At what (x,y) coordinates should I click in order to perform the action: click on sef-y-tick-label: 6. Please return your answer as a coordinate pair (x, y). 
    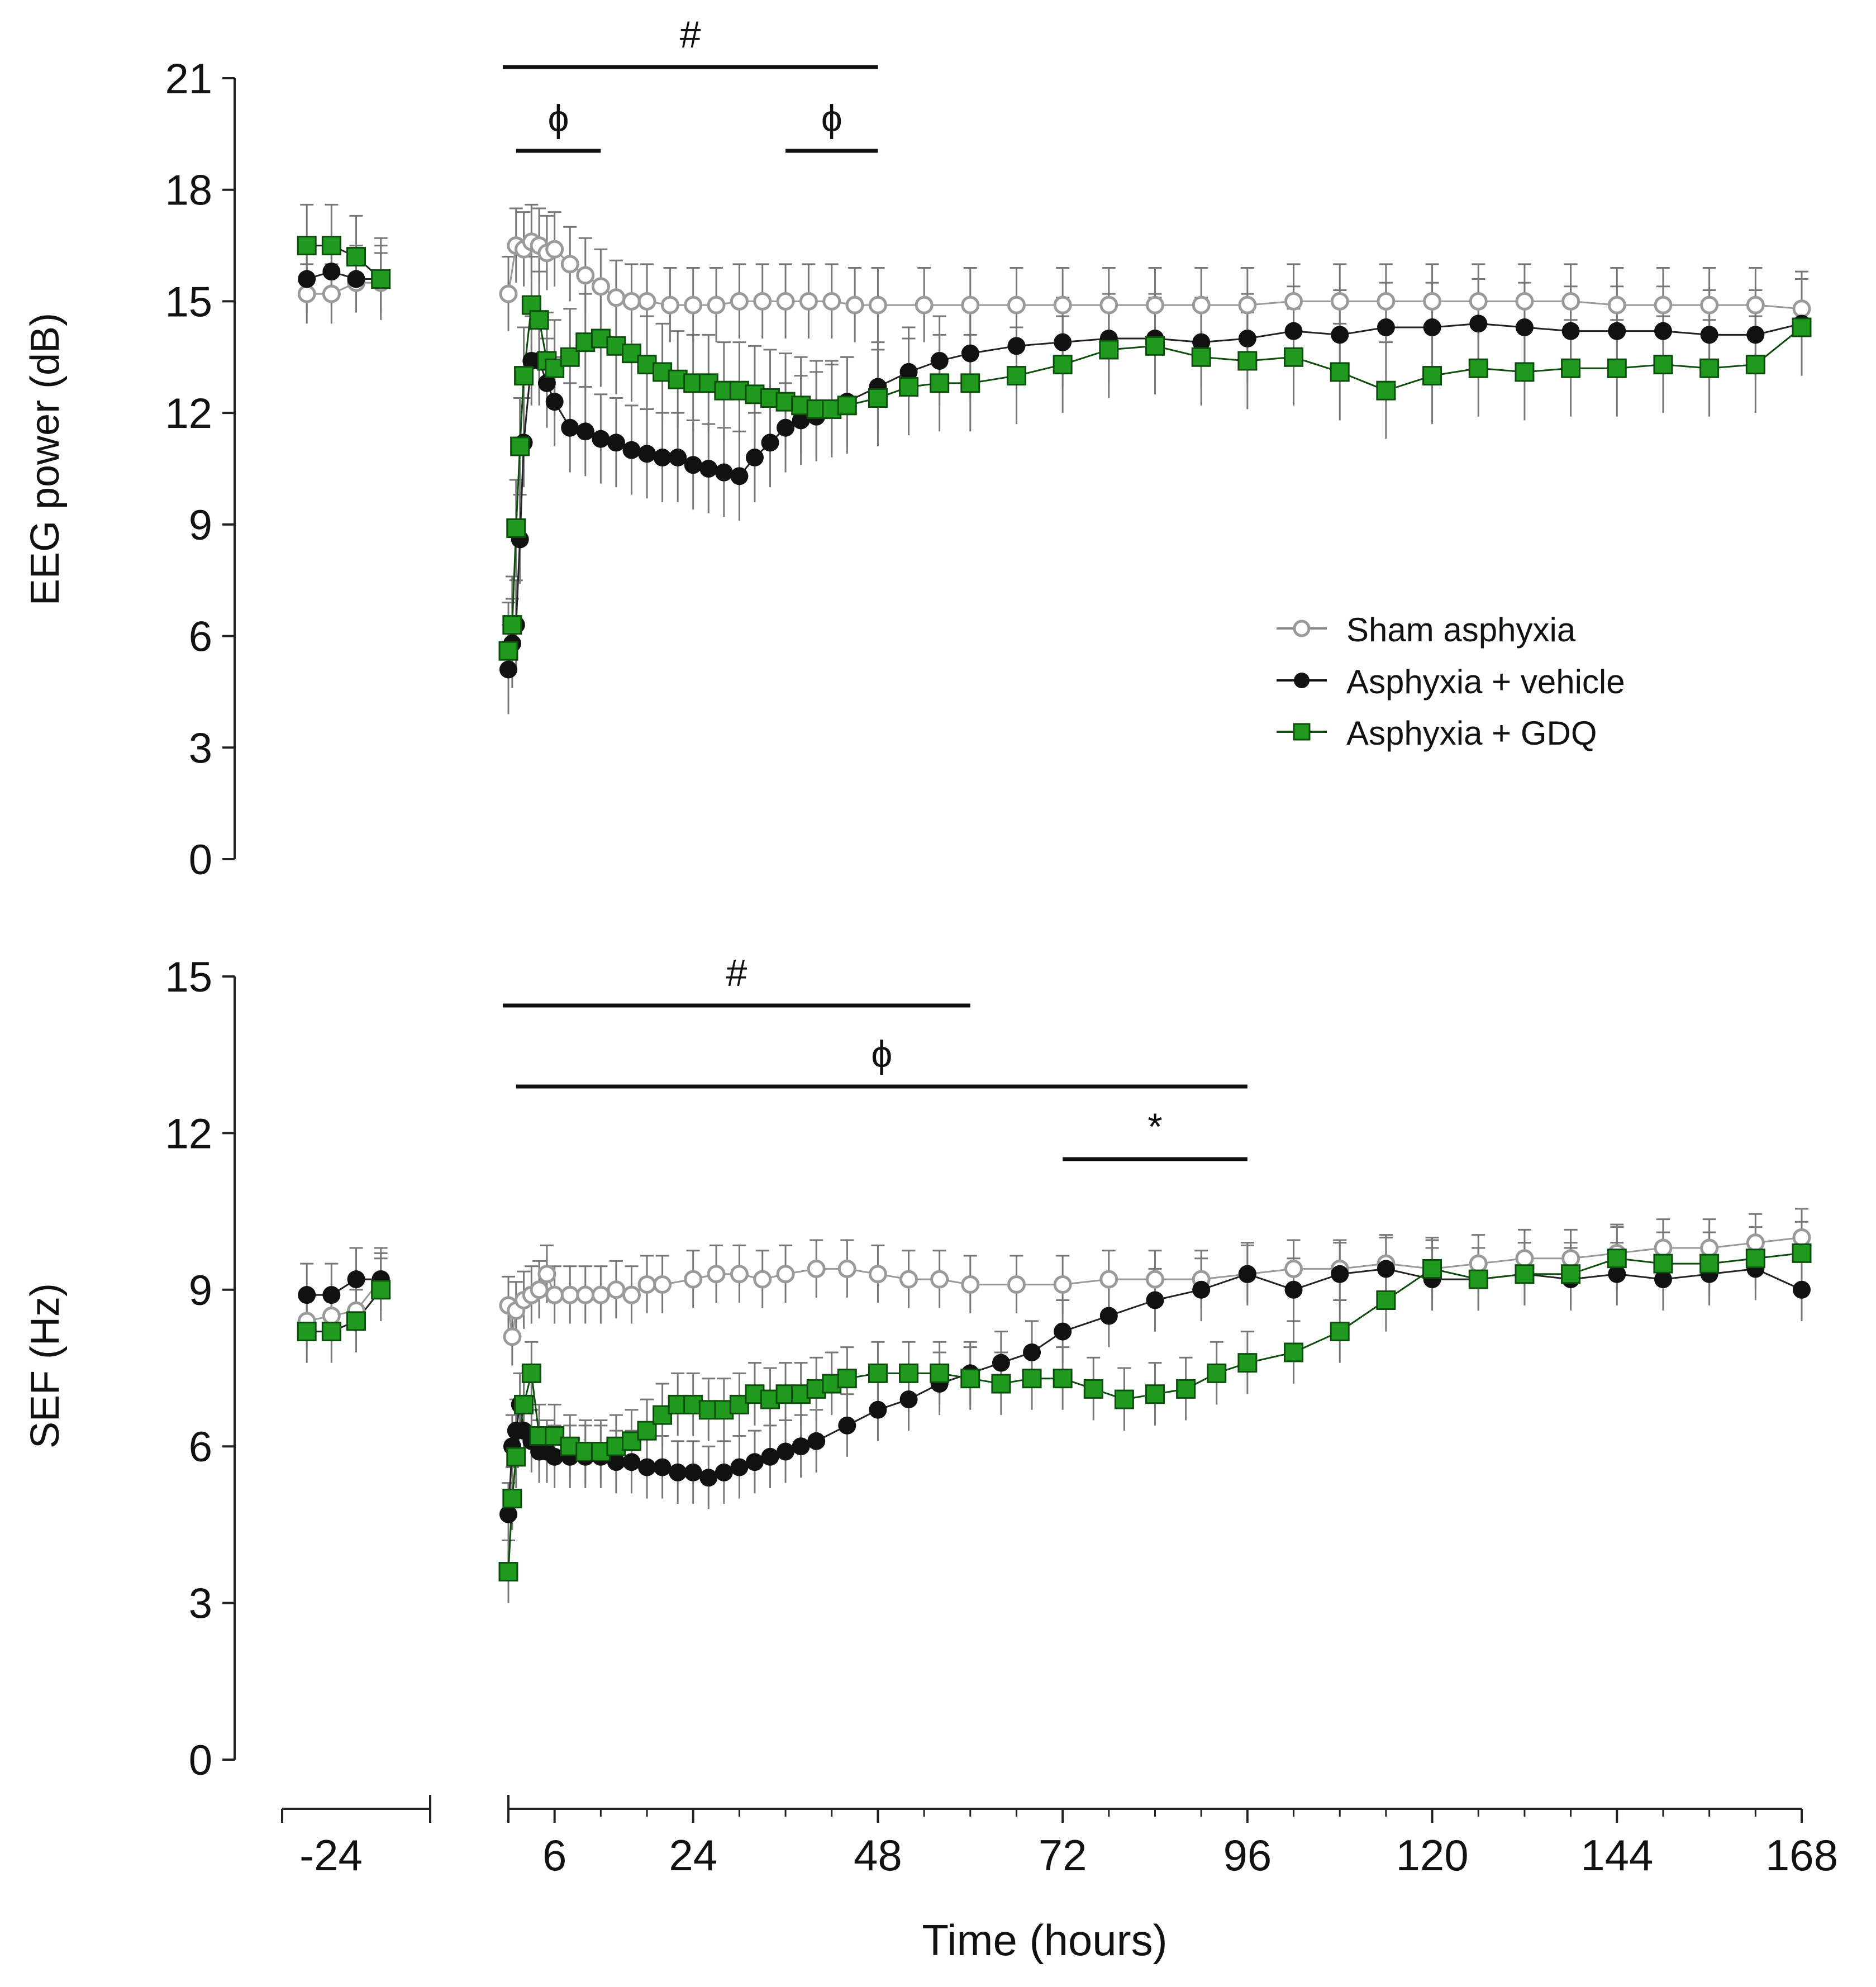
    Looking at the image, I should click on (200, 1447).